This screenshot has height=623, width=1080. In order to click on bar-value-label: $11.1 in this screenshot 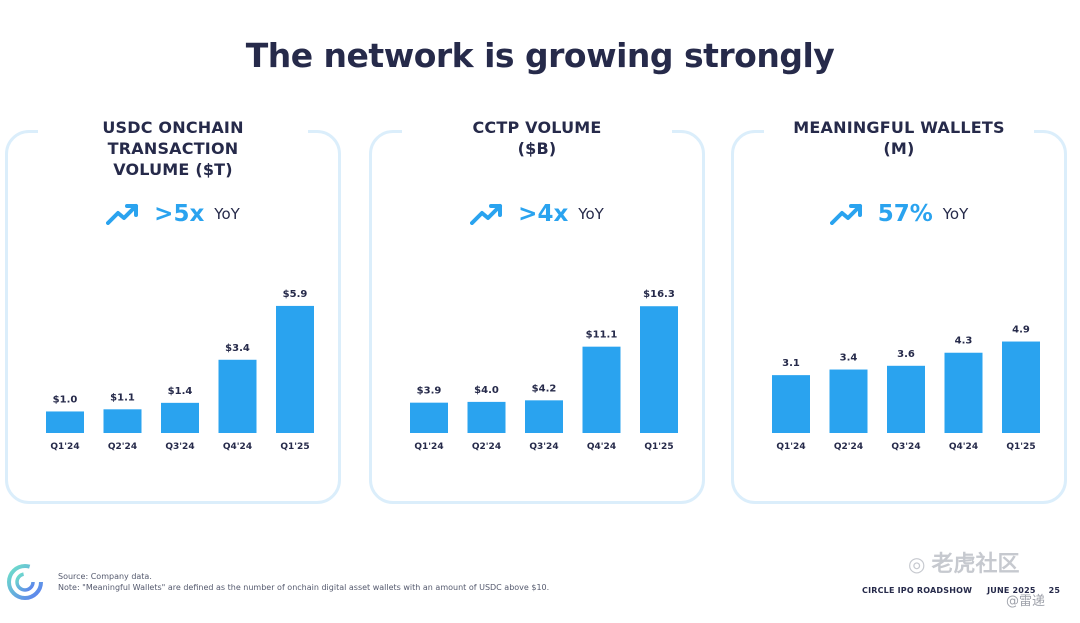, I will do `click(602, 335)`.